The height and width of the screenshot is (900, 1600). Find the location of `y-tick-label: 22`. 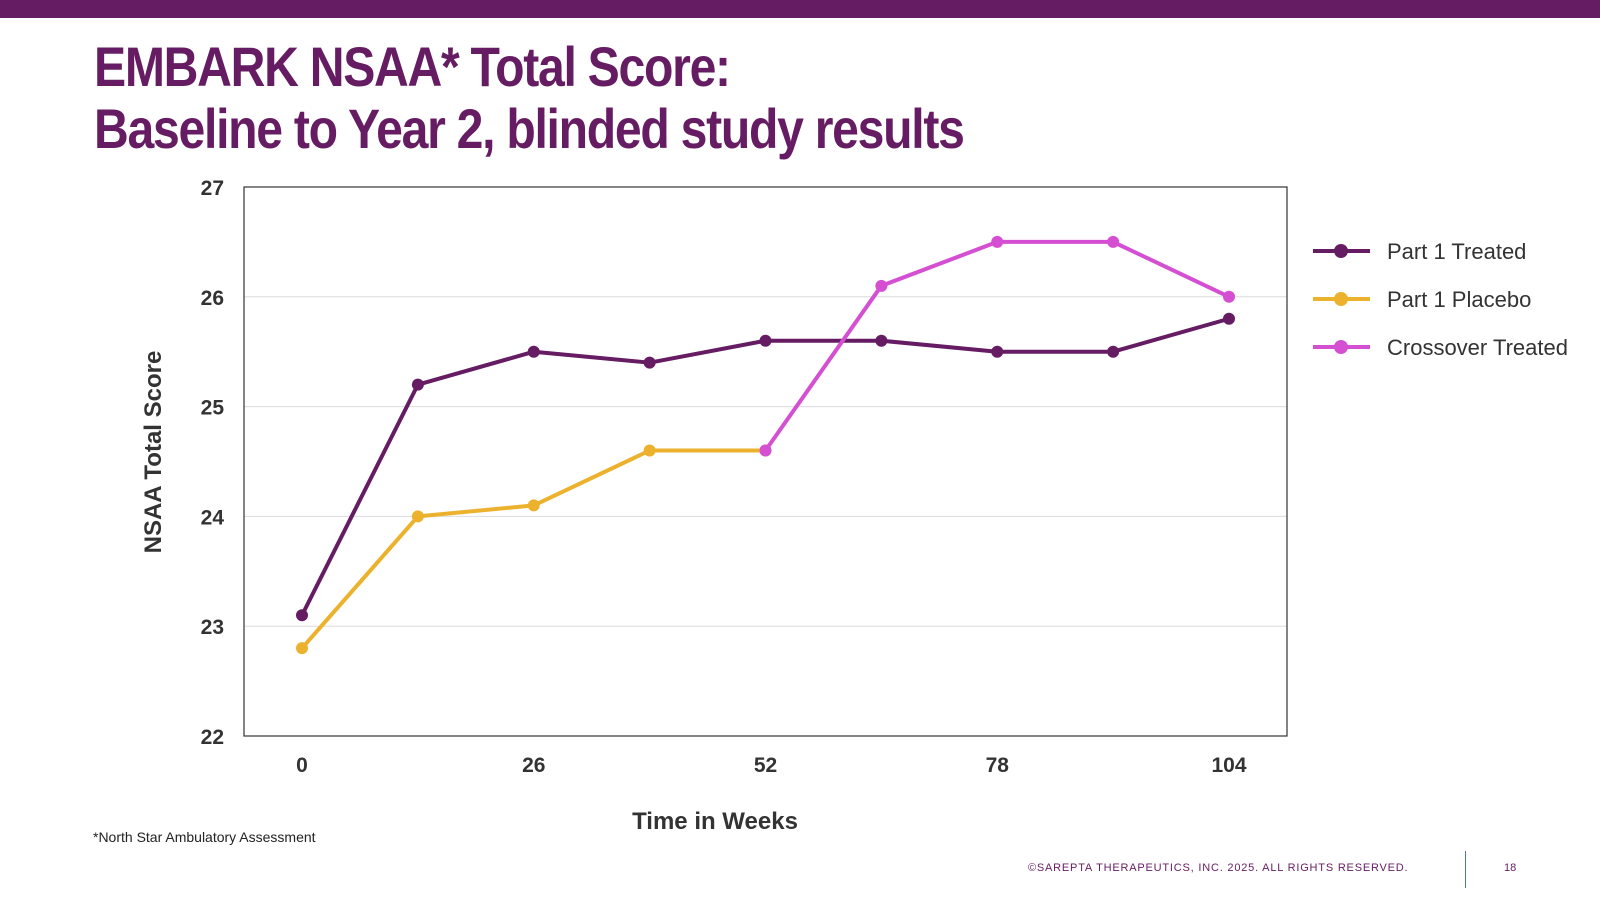

y-tick-label: 22 is located at coordinates (212, 737).